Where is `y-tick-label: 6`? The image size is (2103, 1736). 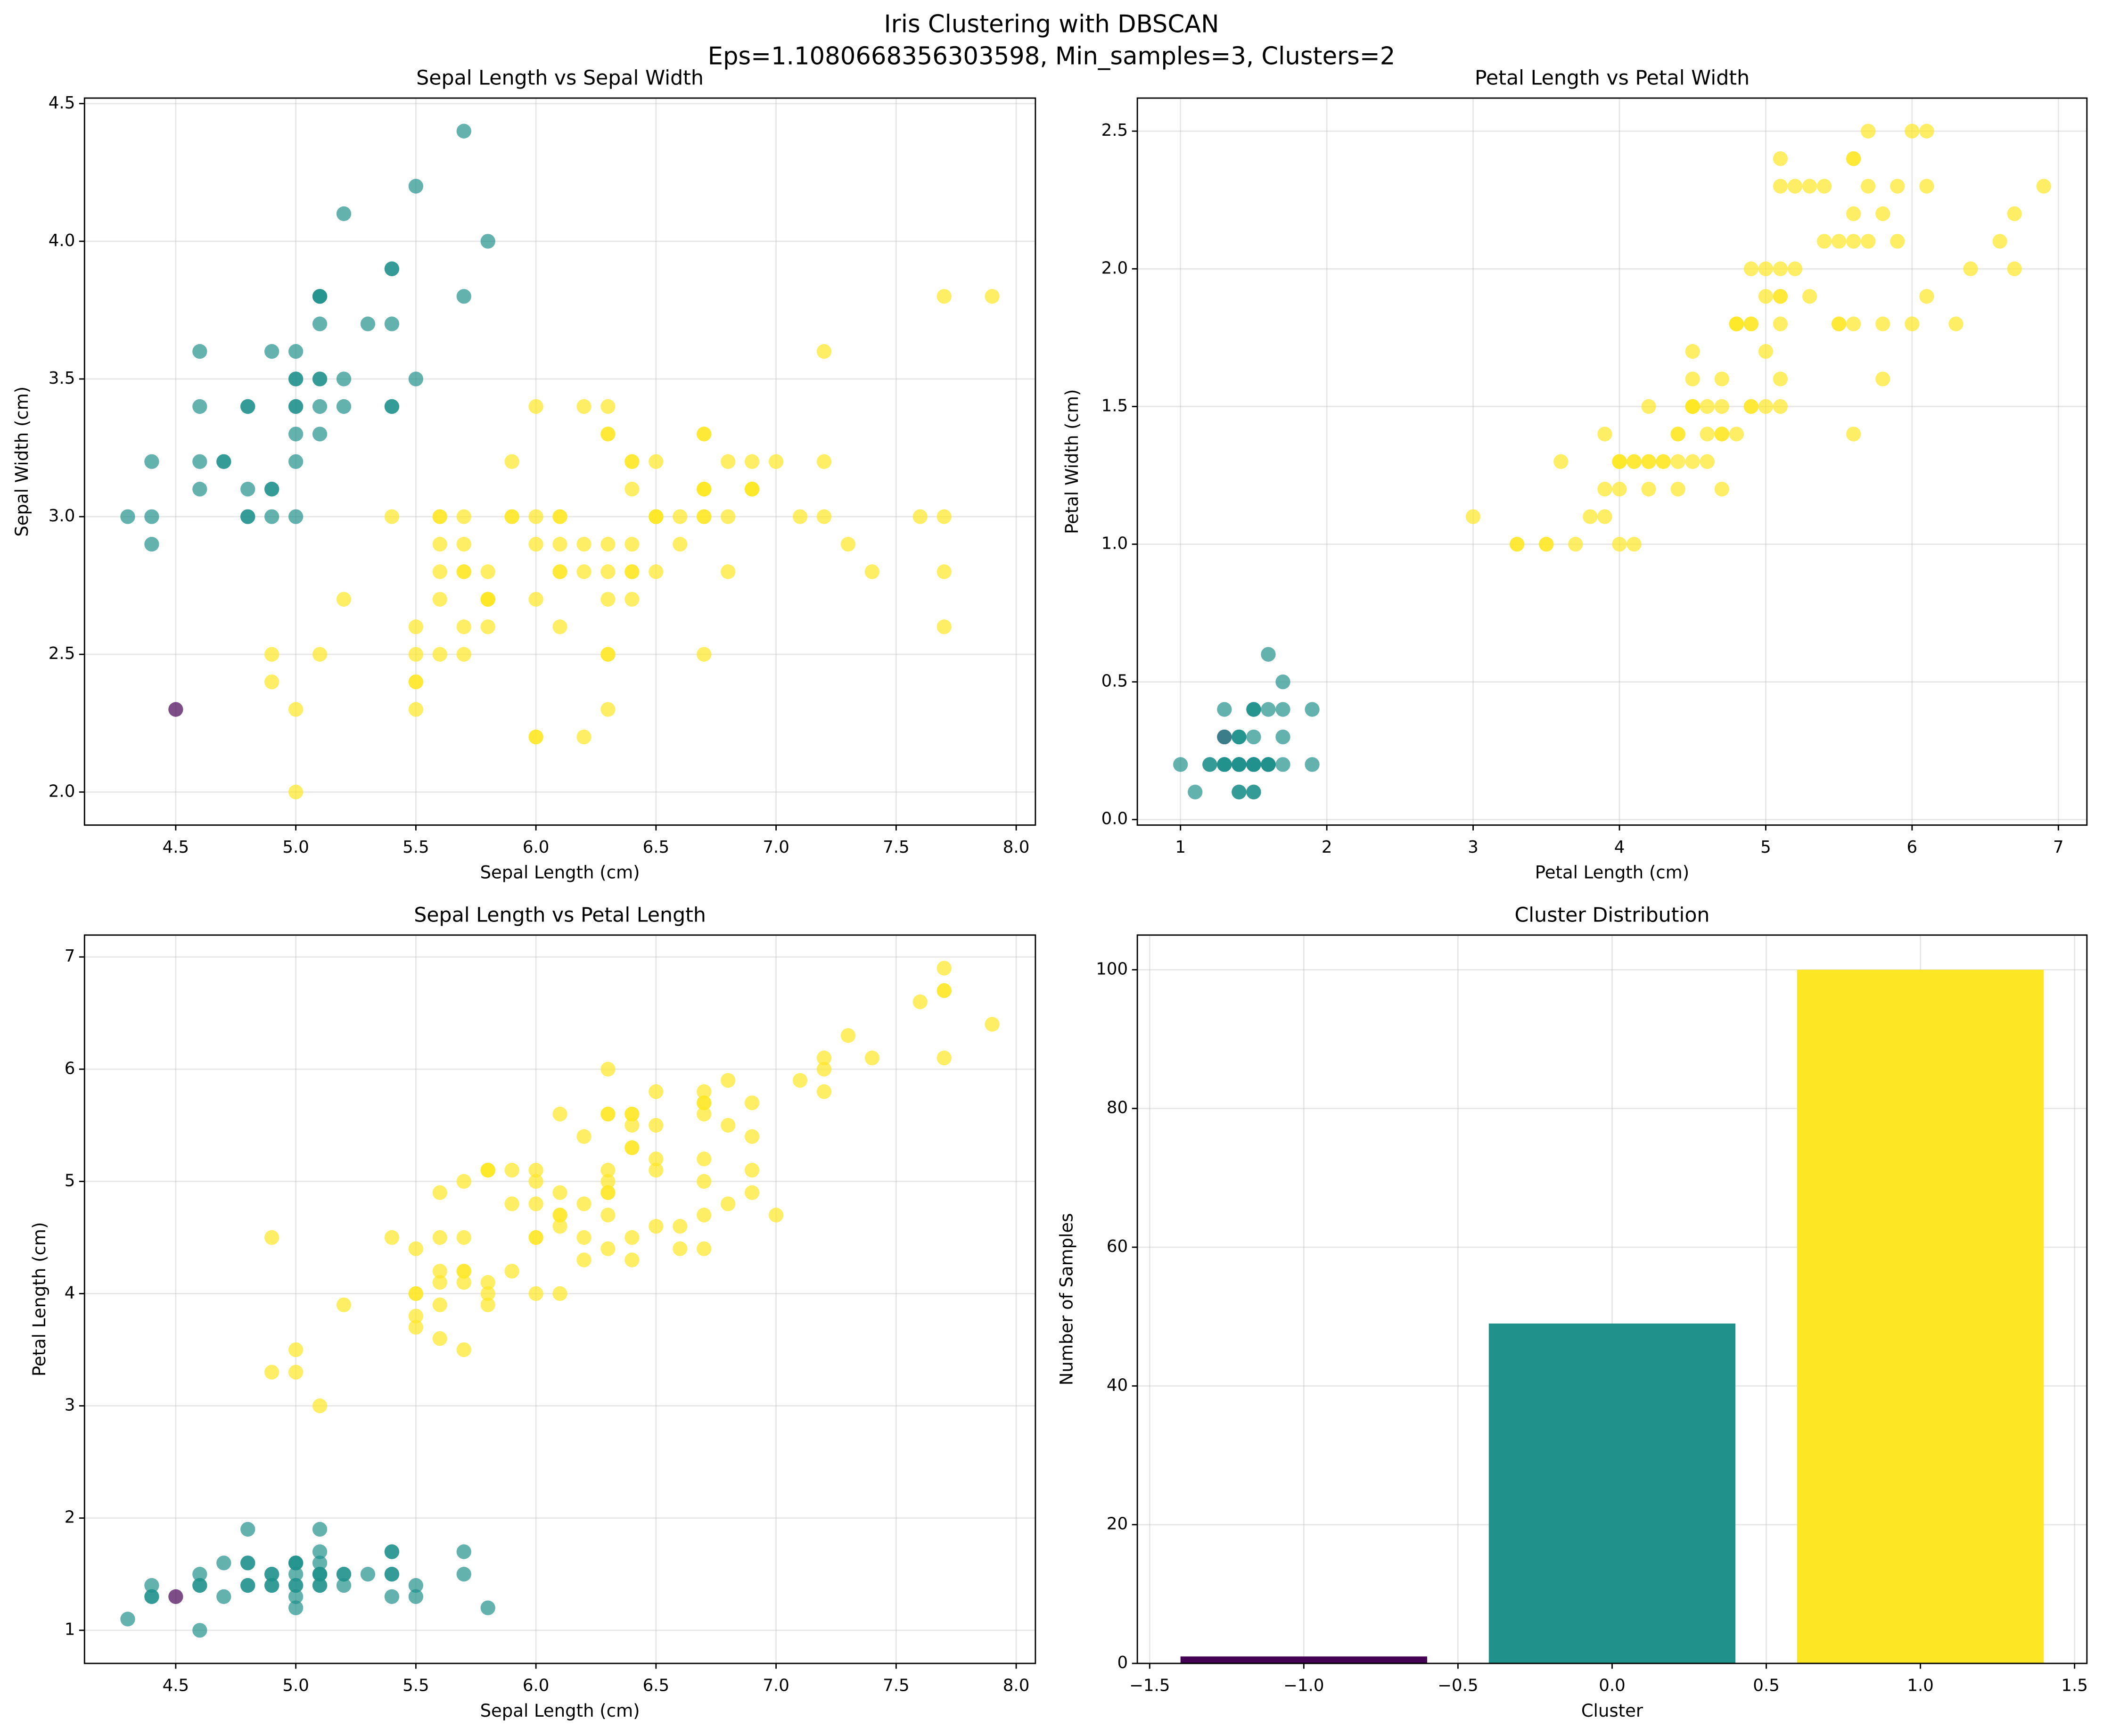
y-tick-label: 6 is located at coordinates (70, 1068).